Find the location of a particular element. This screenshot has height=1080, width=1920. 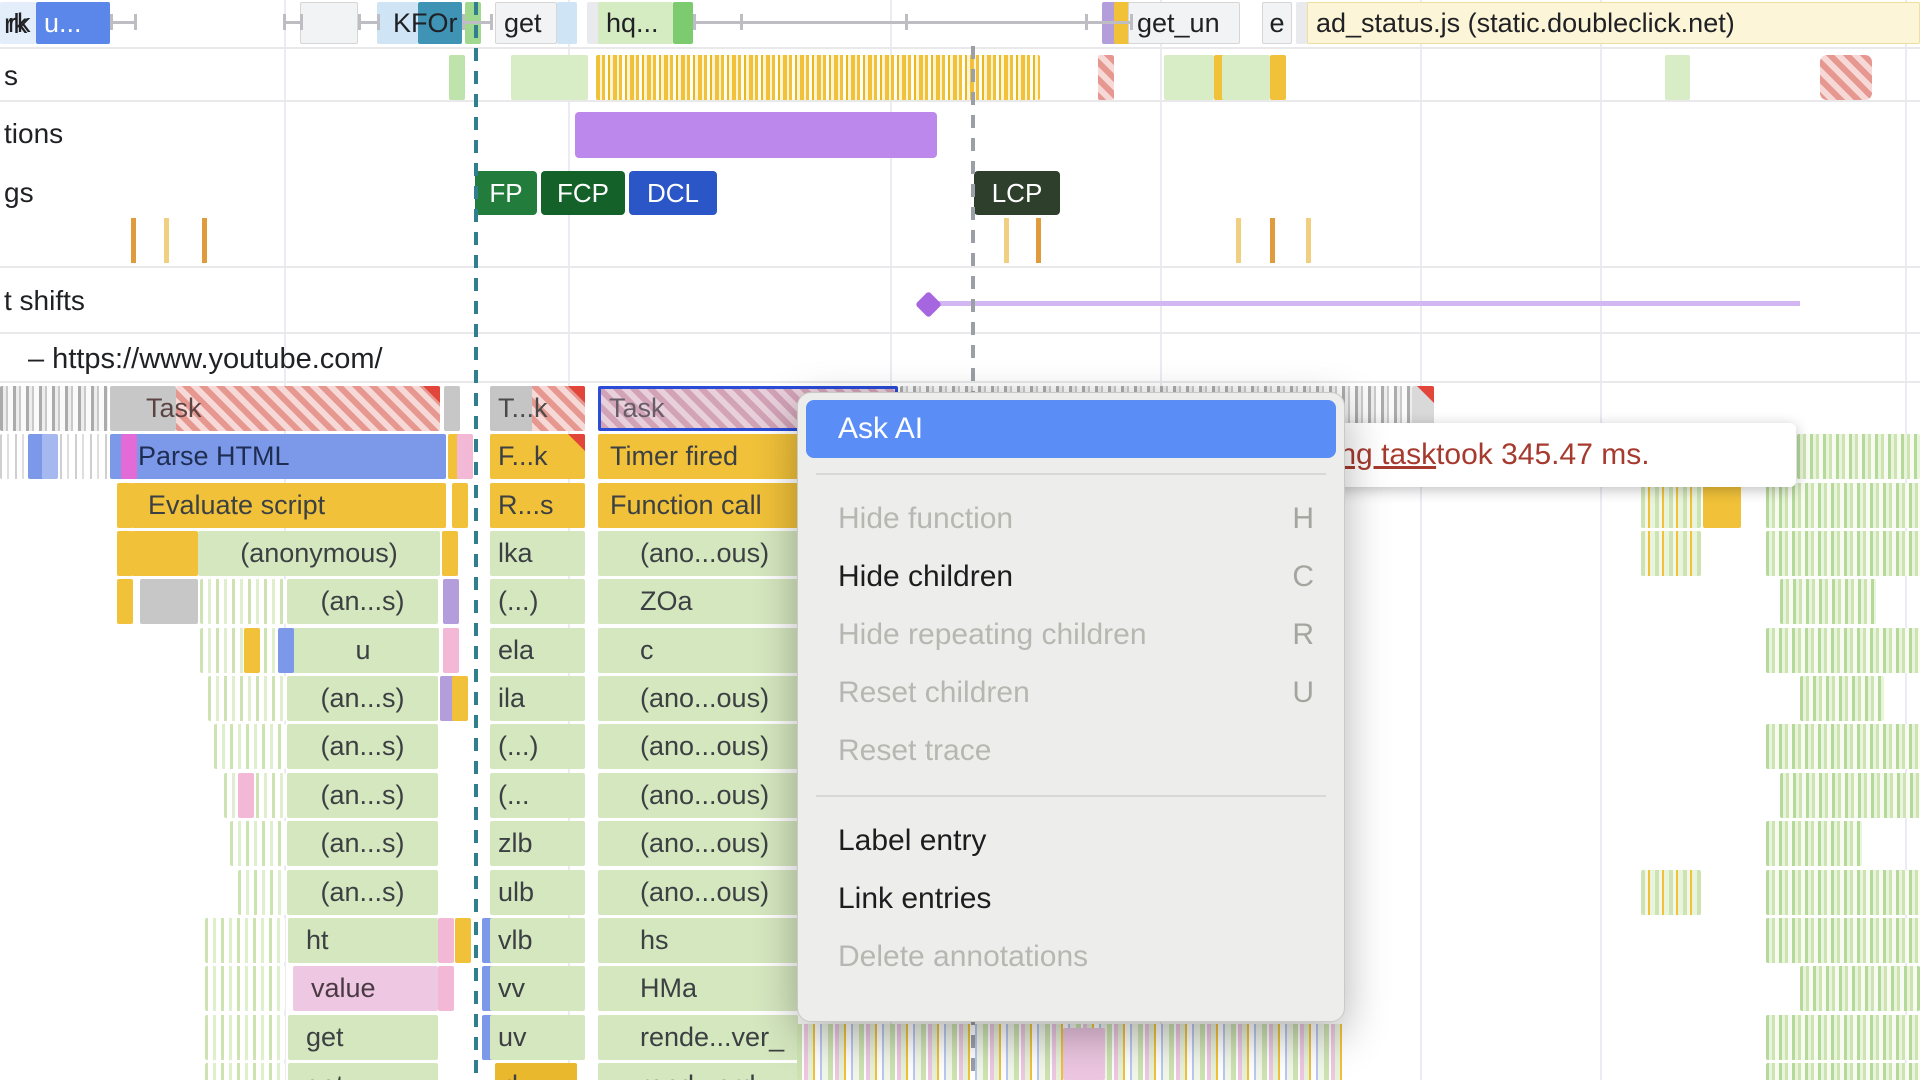

track-label-interactions: tions is located at coordinates (34, 133).